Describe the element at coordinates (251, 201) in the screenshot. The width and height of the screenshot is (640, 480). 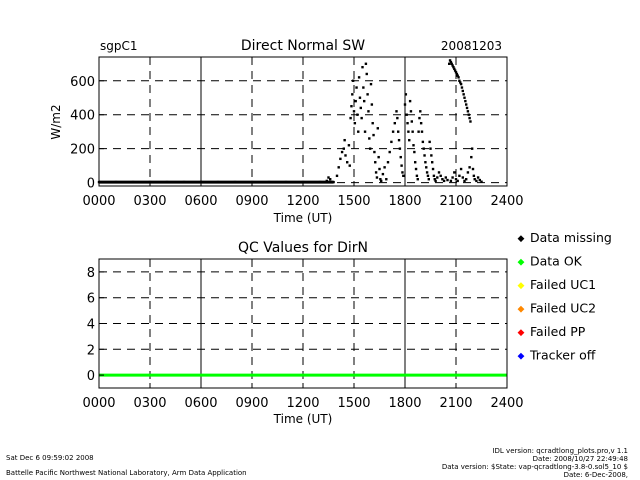
I see `x-tick-label: 0900` at that location.